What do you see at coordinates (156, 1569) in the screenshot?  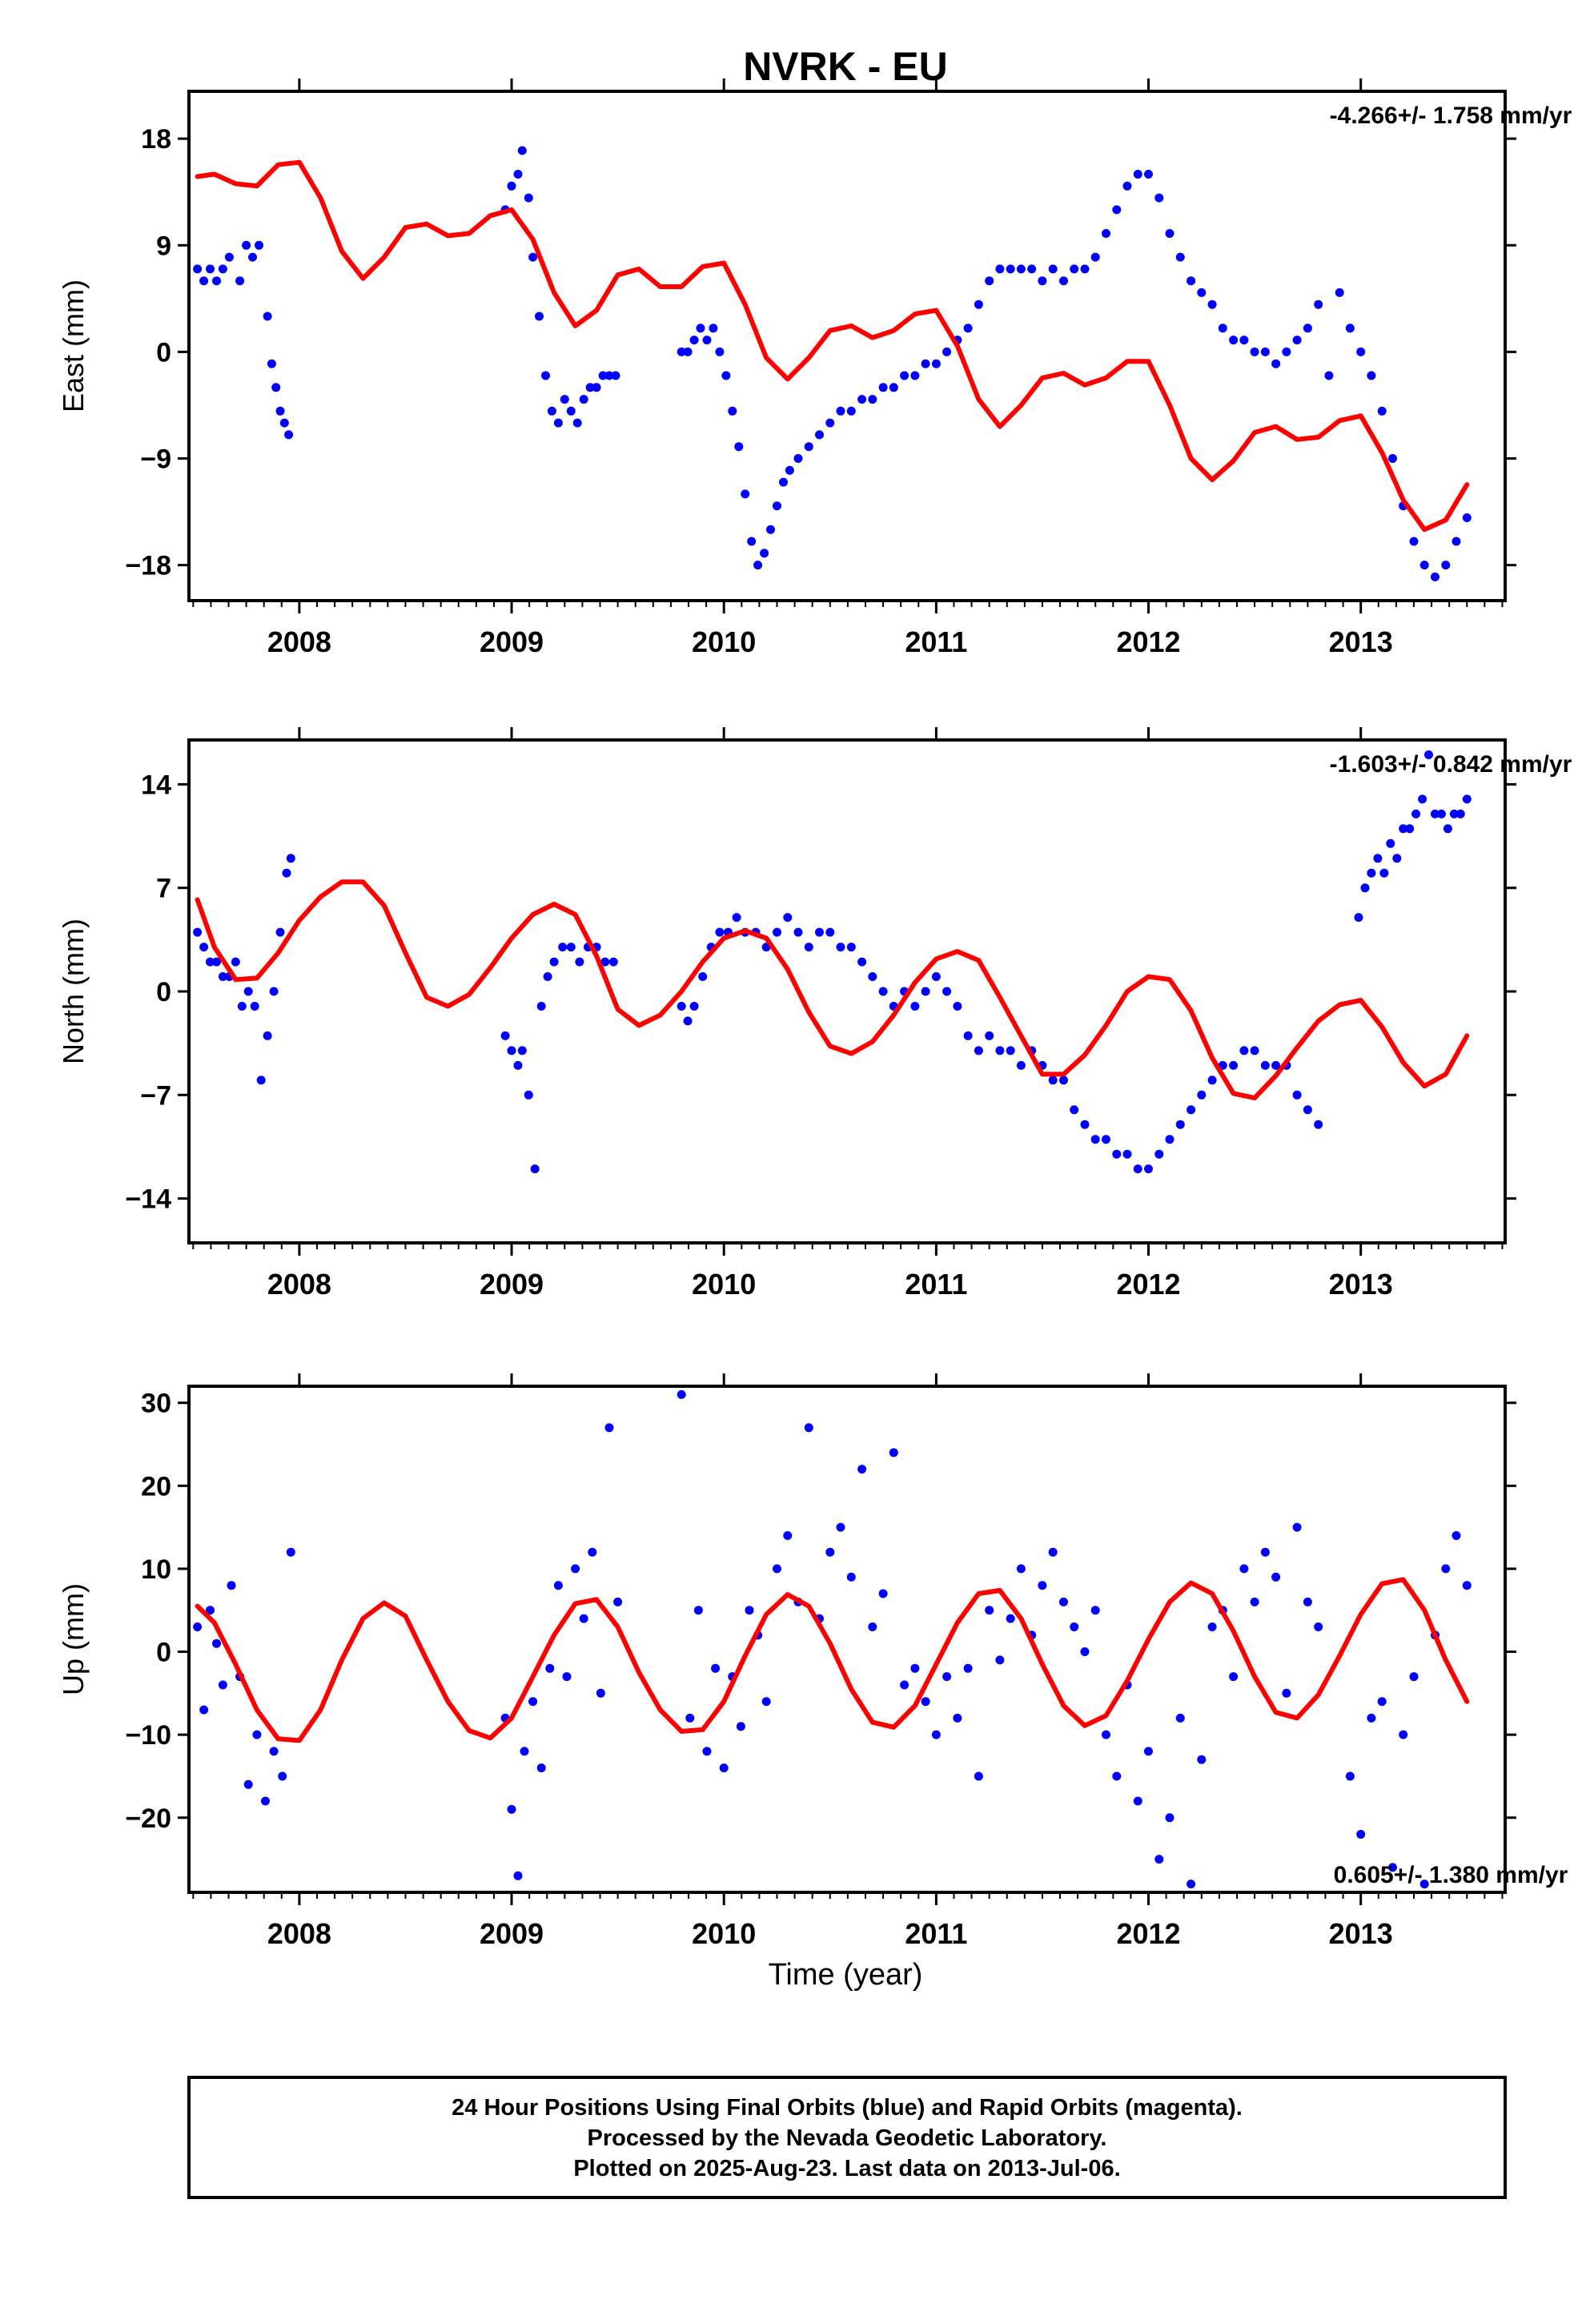 I see `y-tick-label: 10` at bounding box center [156, 1569].